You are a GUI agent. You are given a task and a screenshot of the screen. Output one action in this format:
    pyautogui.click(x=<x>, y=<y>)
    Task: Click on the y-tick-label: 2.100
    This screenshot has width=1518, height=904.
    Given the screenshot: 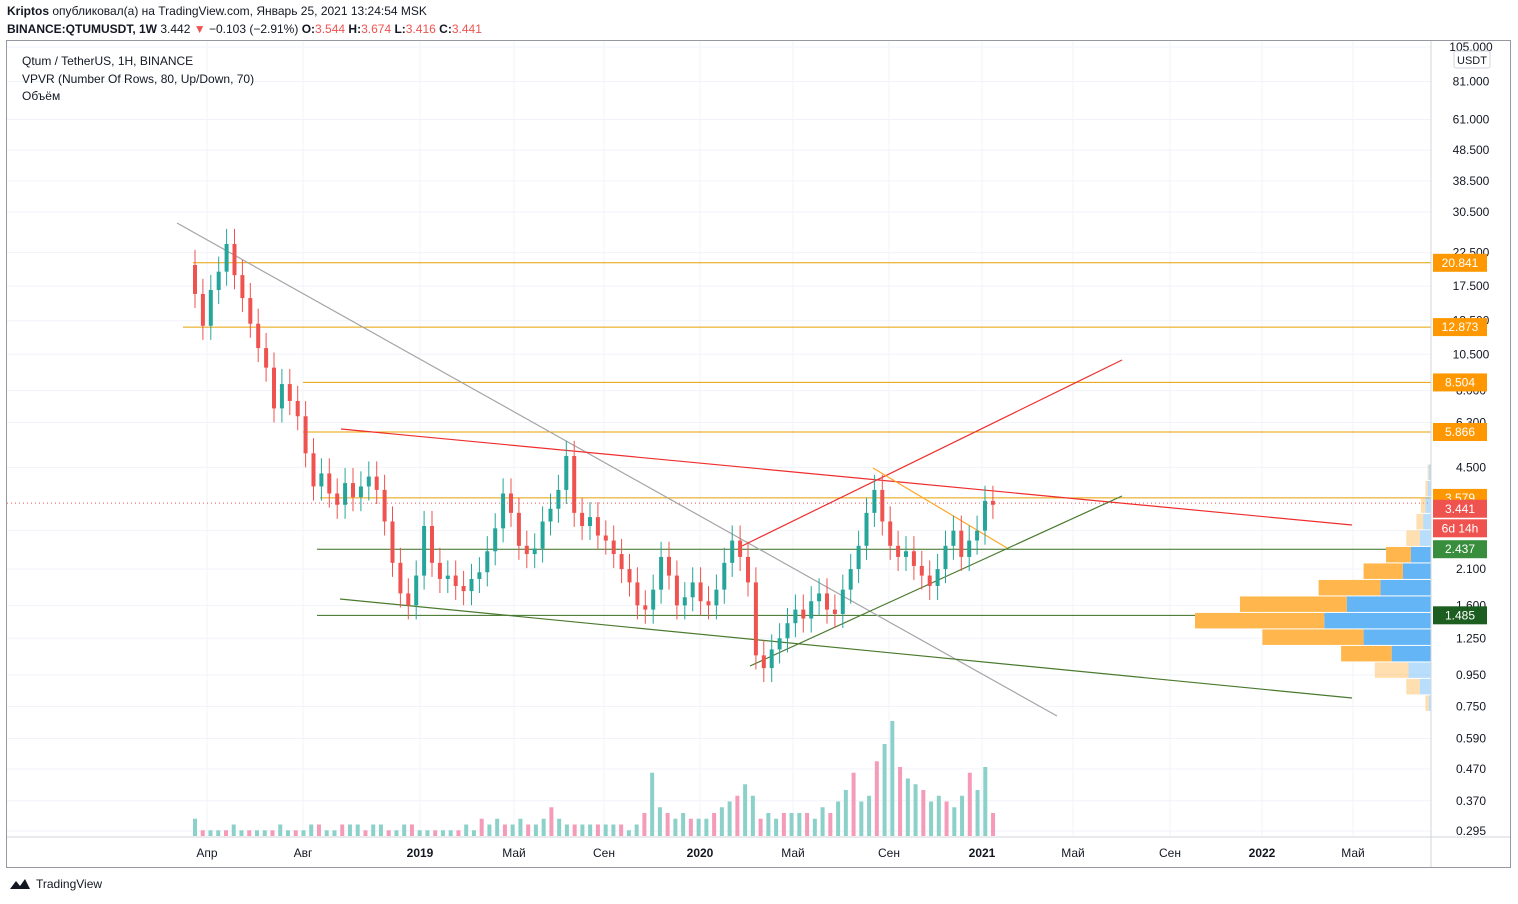 What is the action you would take?
    pyautogui.click(x=1471, y=569)
    